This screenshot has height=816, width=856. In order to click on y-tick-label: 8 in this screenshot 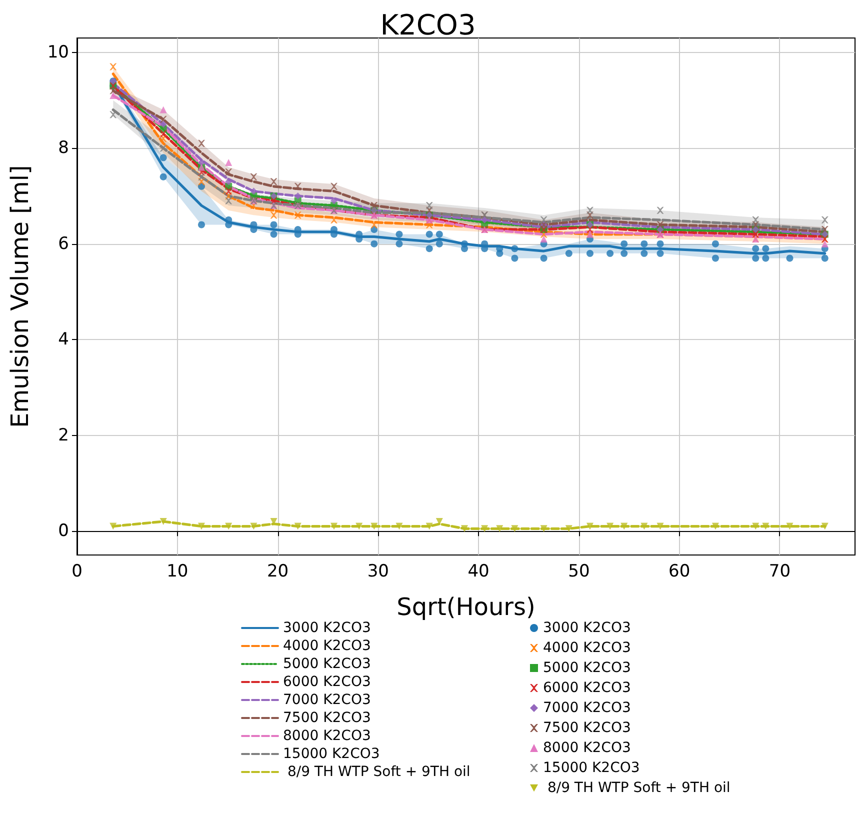, I will do `click(63, 148)`.